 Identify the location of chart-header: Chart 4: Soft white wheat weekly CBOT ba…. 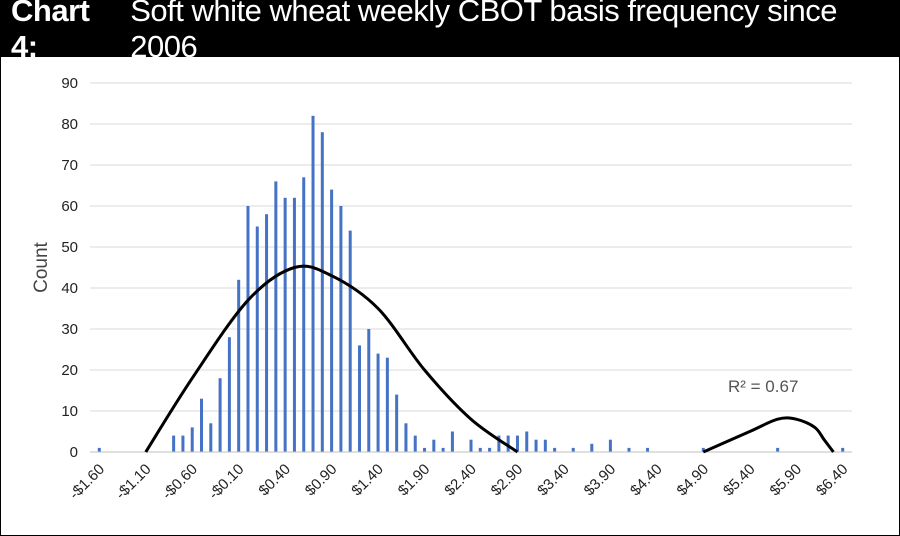
(450, 32).